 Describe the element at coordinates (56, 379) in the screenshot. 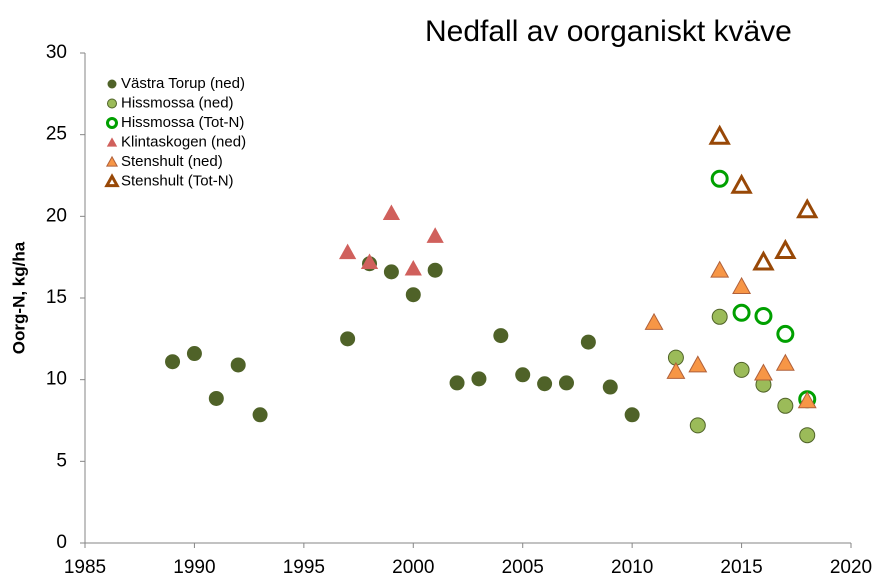

I see `y-tick-label: 10` at that location.